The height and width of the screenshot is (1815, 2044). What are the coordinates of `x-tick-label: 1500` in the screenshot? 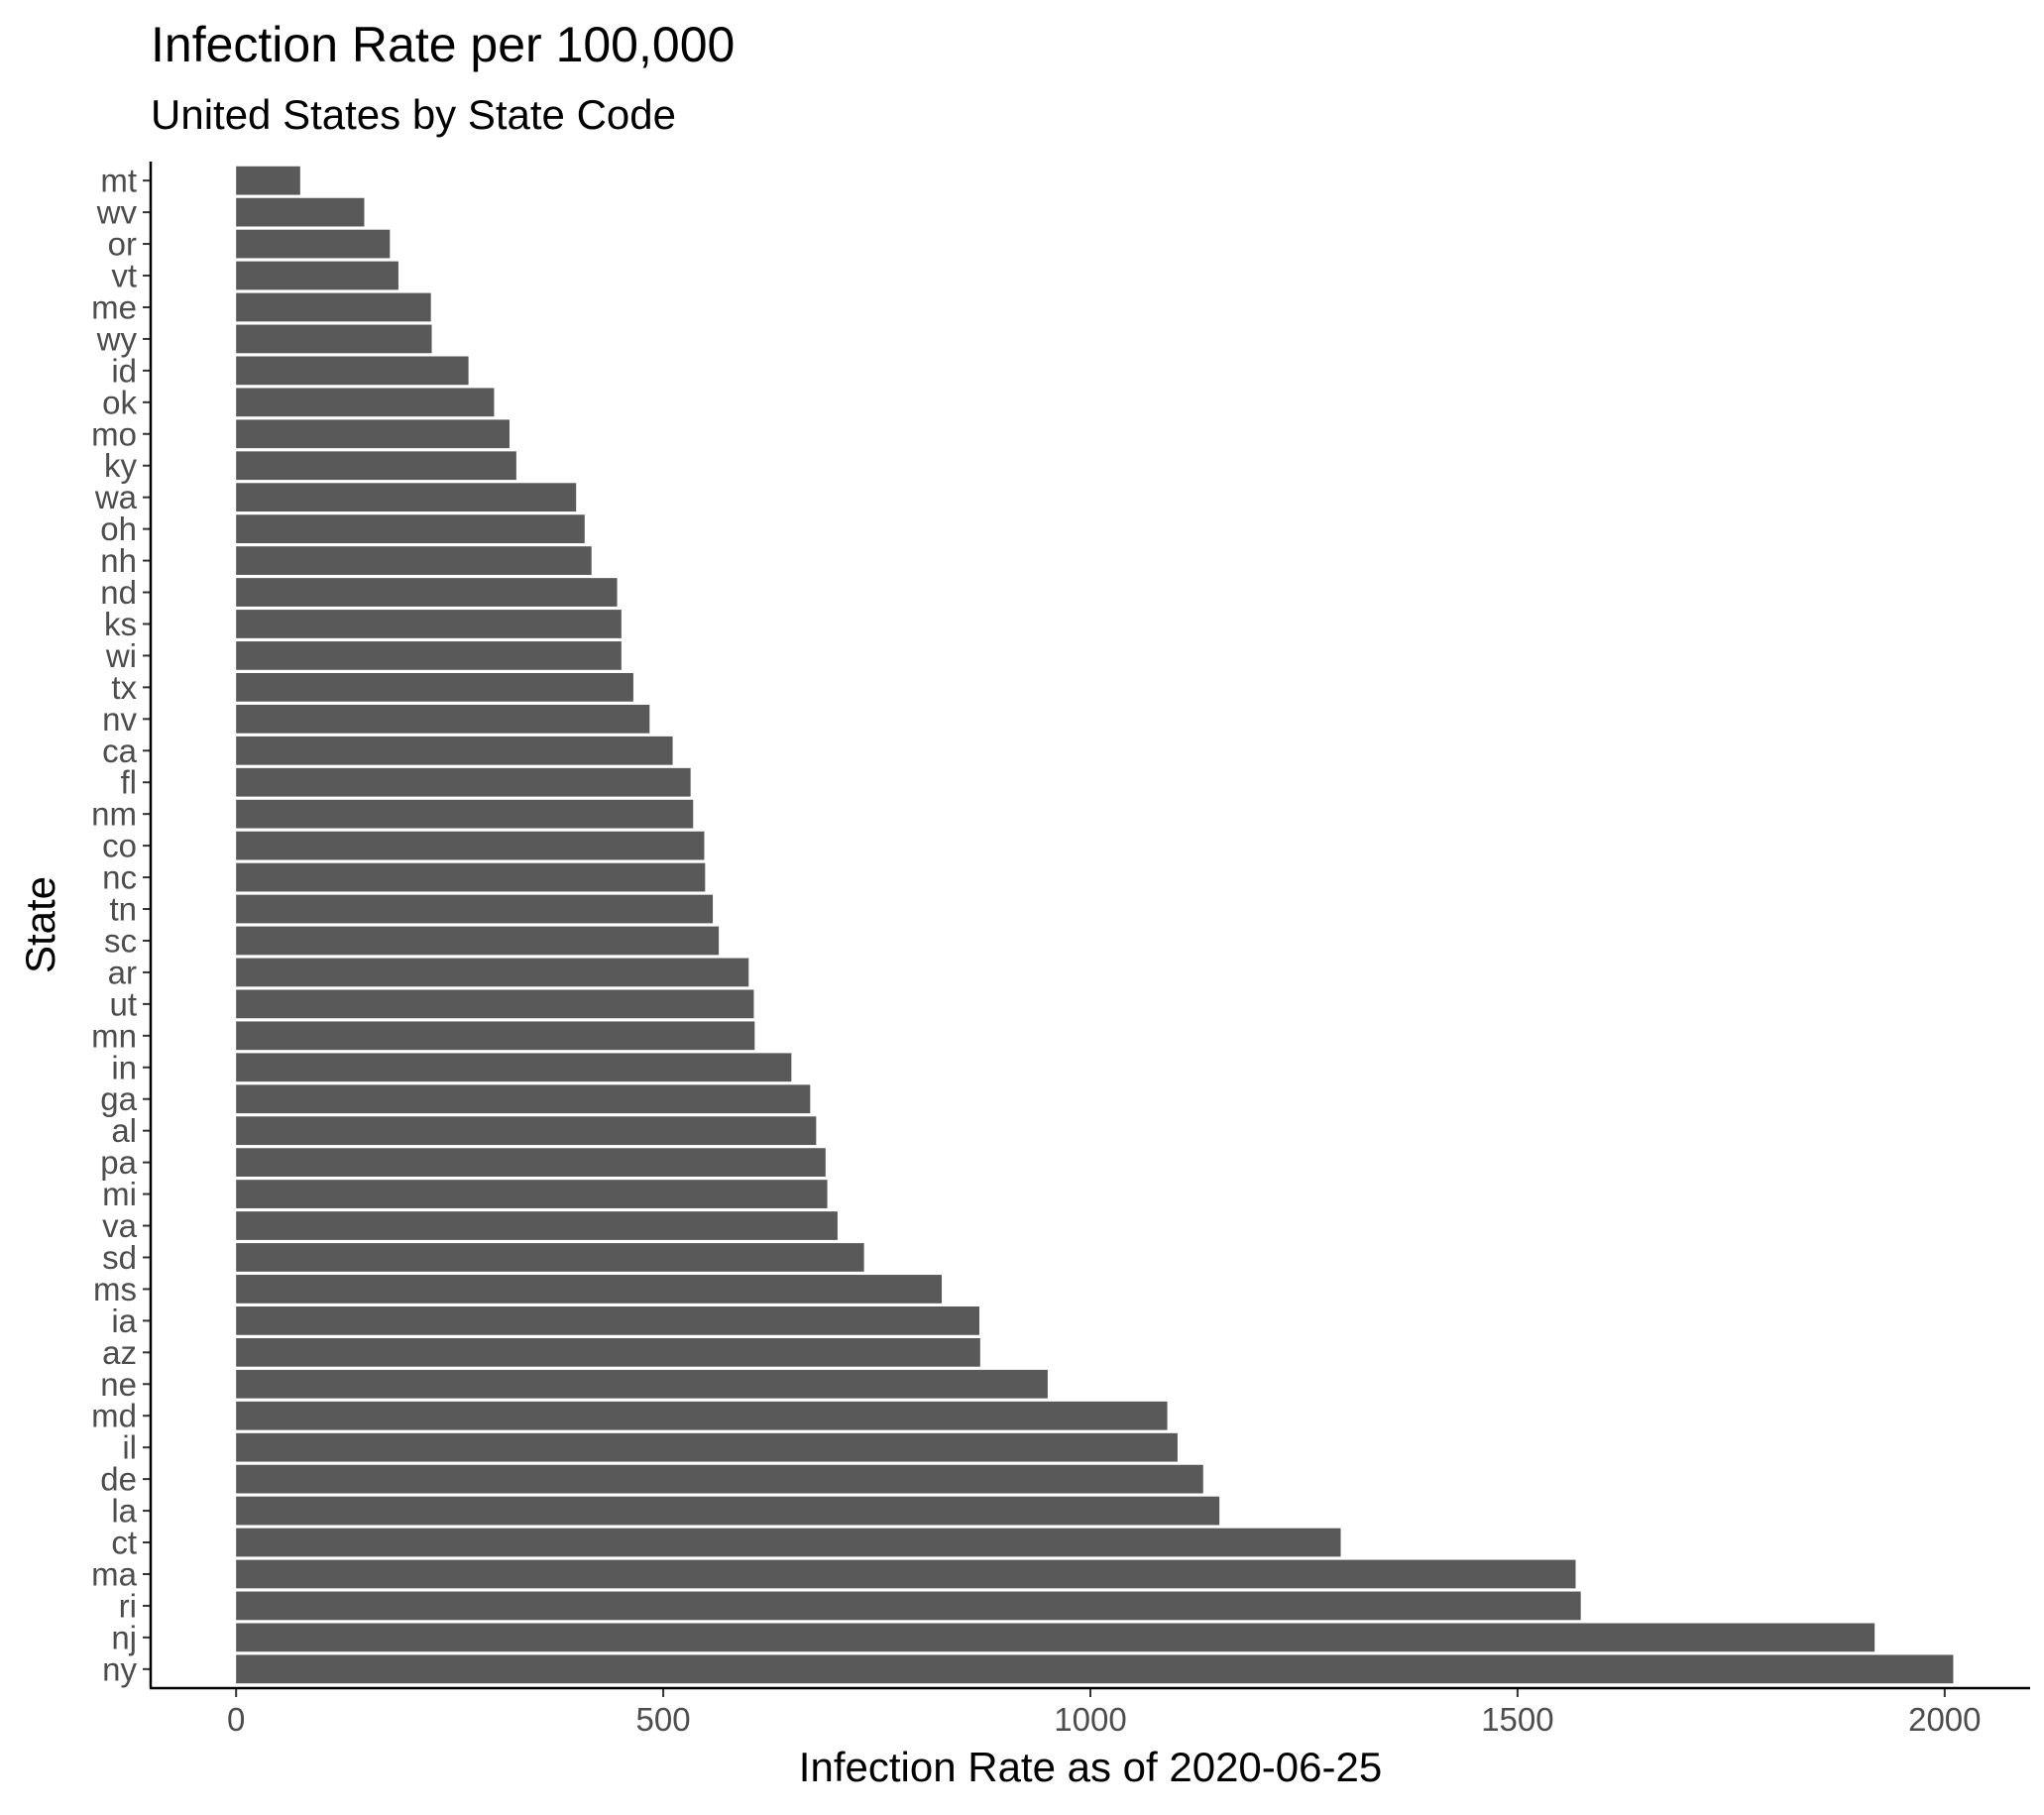 It's located at (1517, 1719).